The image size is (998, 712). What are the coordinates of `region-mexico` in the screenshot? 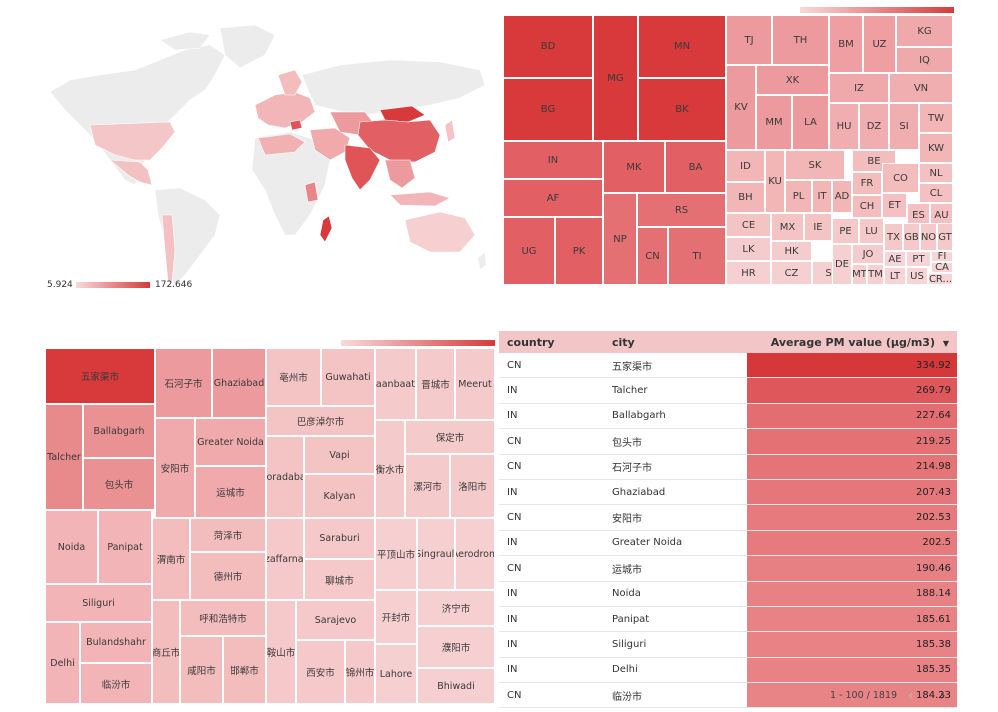 It's located at (131, 172).